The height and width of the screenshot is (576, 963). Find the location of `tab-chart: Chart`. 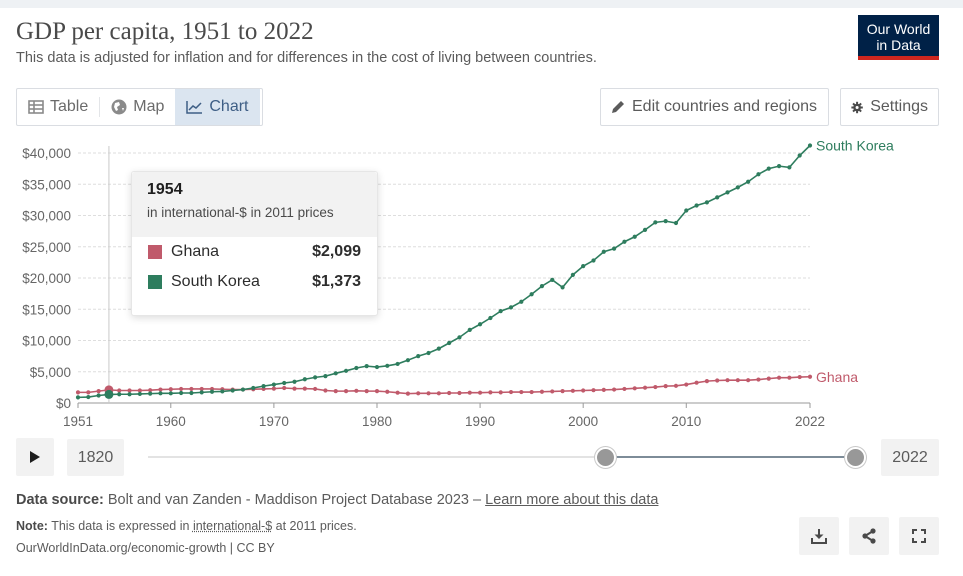

tab-chart: Chart is located at coordinates (217, 107).